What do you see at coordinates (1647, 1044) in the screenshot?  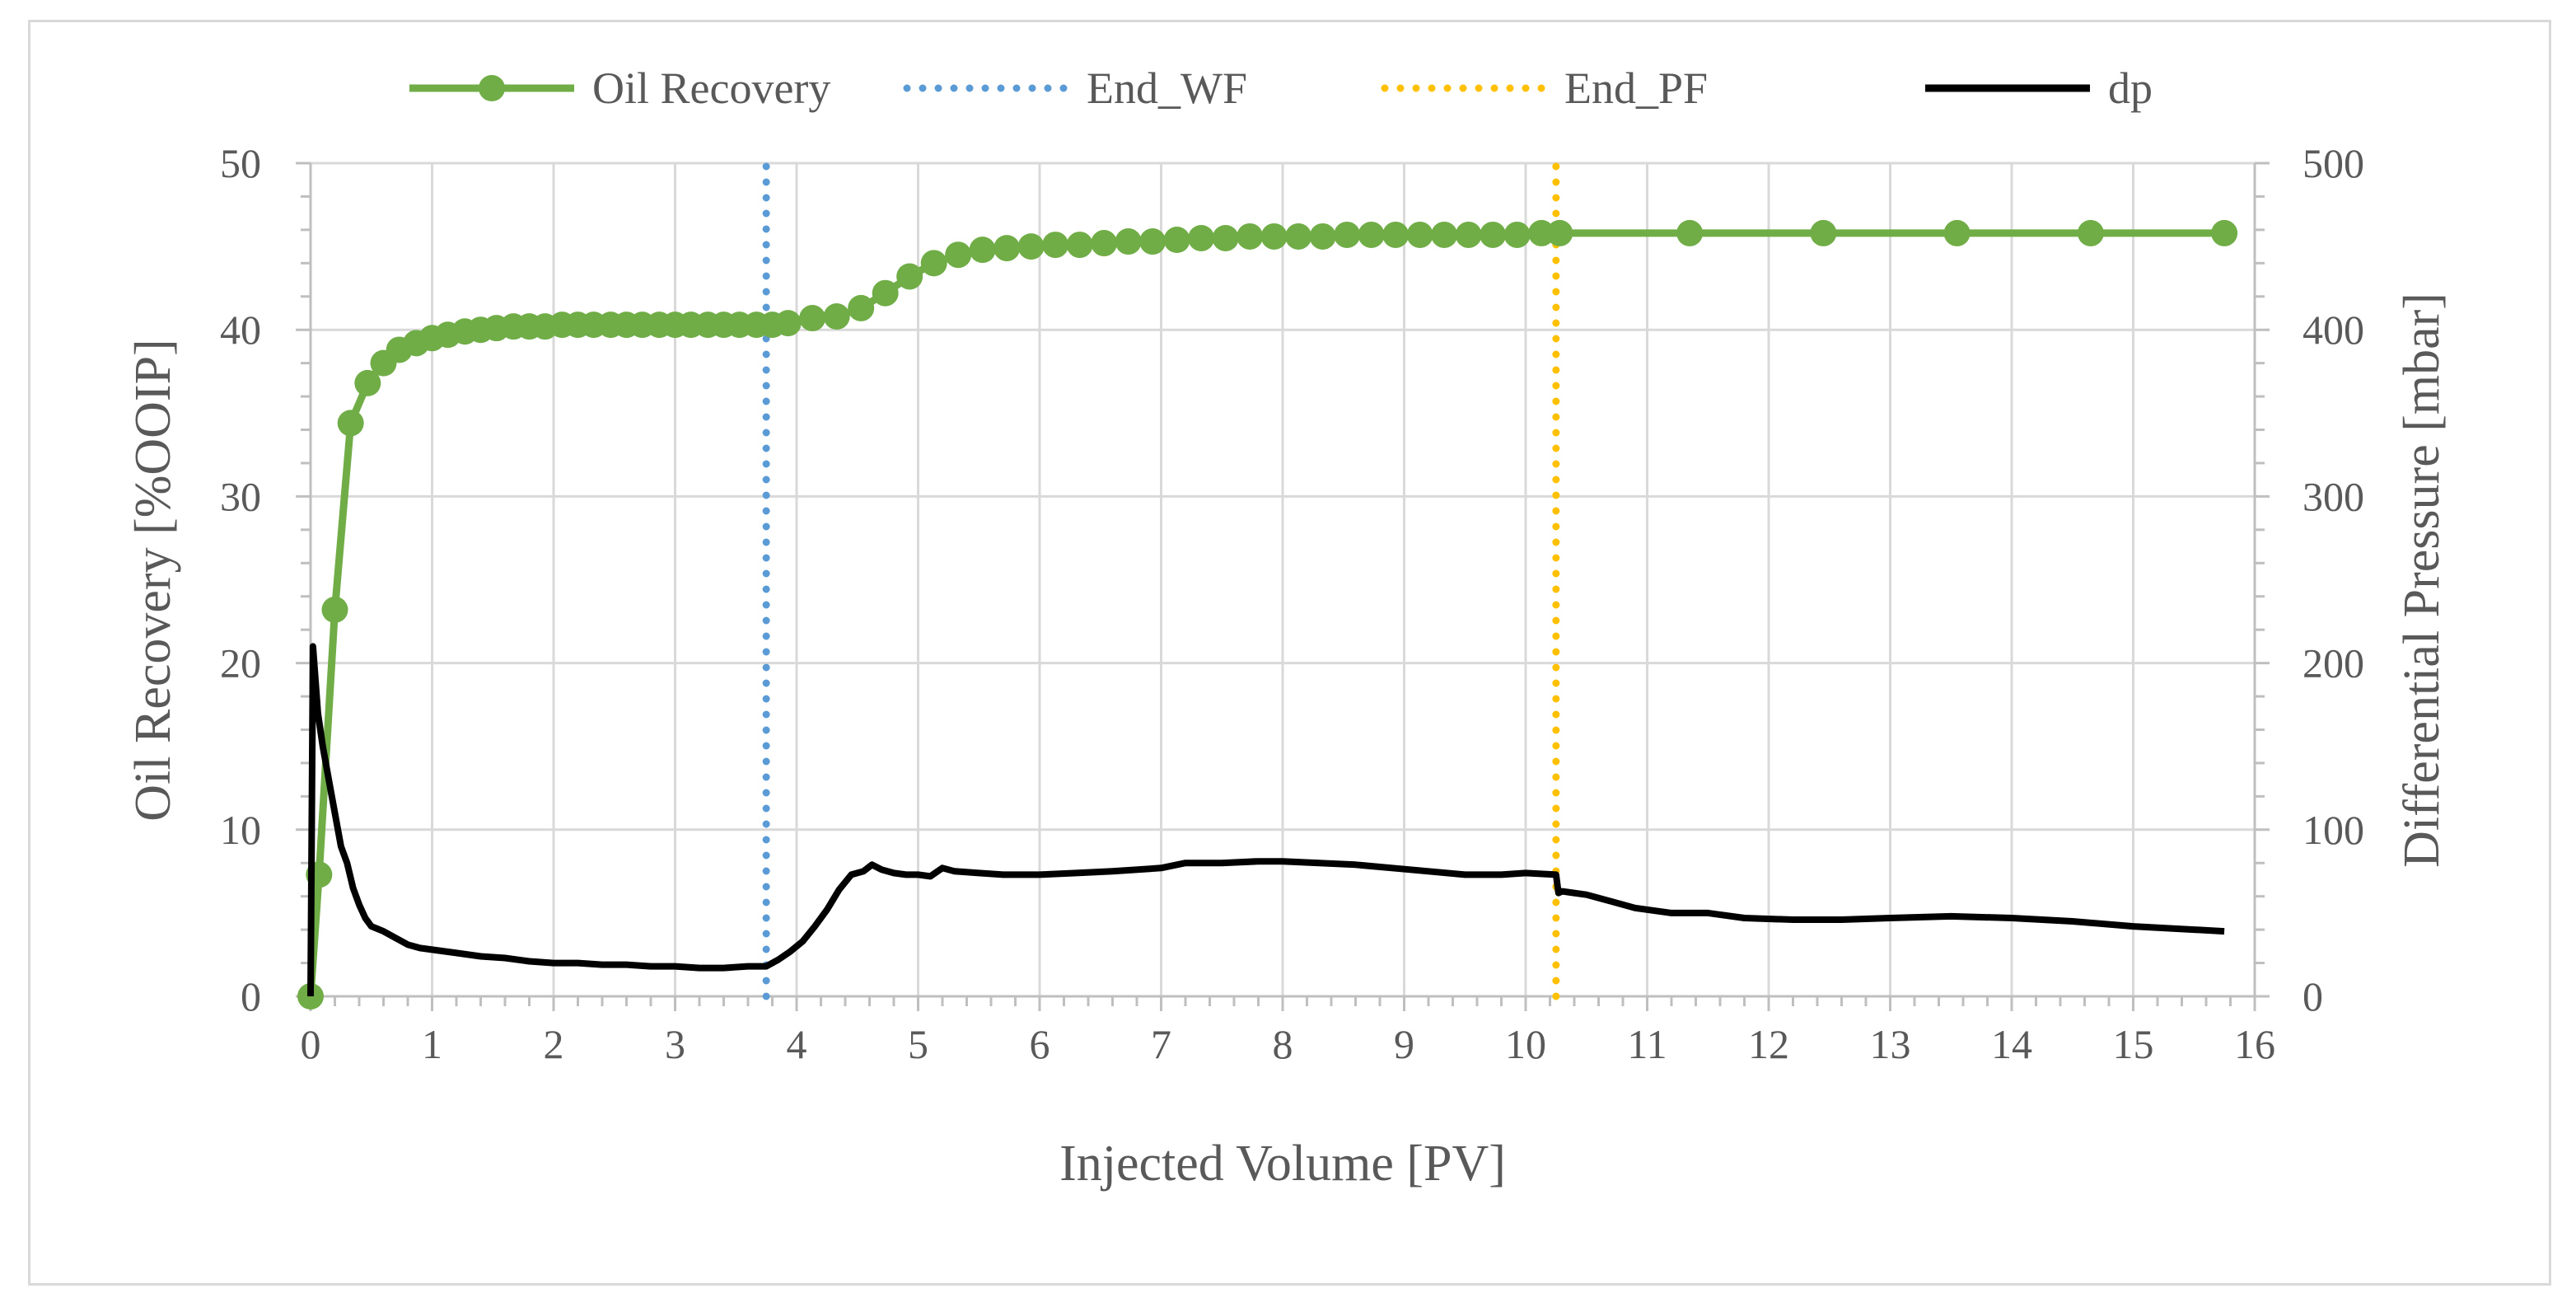 I see `x-tick-label: 11` at bounding box center [1647, 1044].